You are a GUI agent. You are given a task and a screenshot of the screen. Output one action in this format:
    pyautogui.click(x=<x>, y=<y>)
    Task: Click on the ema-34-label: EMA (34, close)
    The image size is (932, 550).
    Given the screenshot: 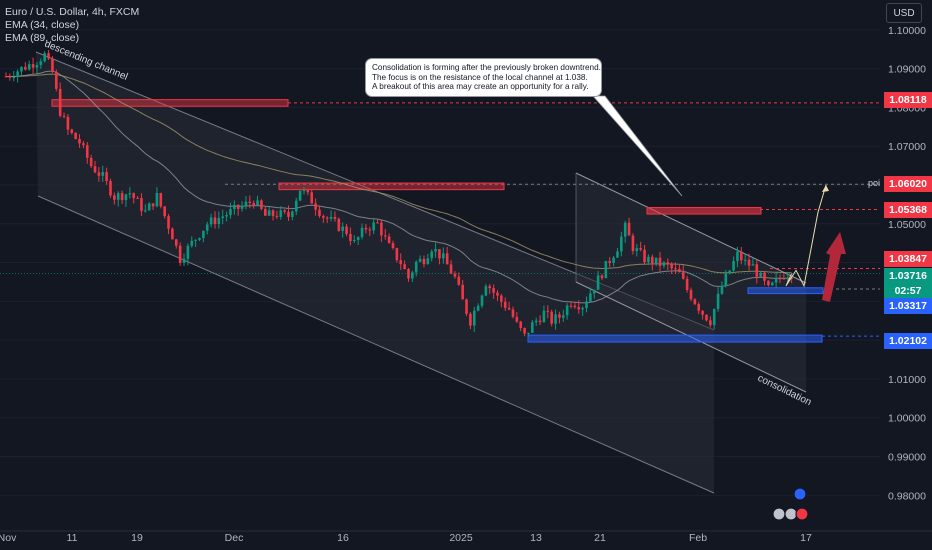 What is the action you would take?
    pyautogui.click(x=42, y=25)
    